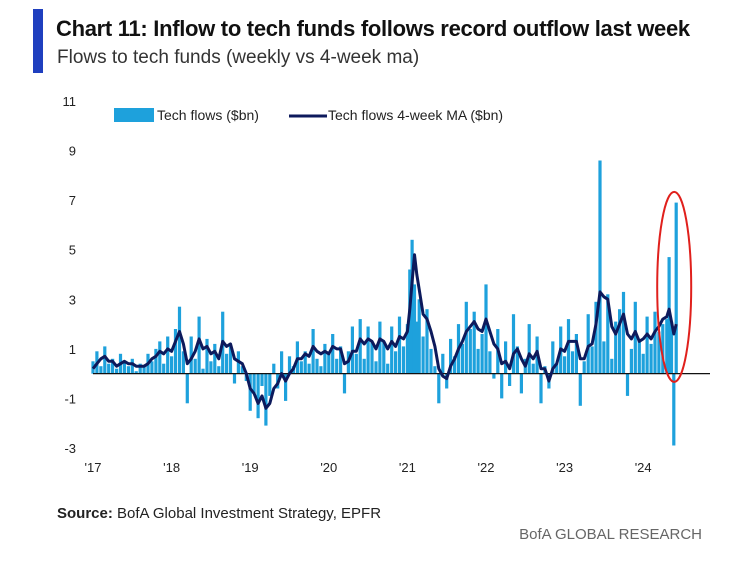  Describe the element at coordinates (328, 467) in the screenshot. I see `x-tick-label: '20` at that location.